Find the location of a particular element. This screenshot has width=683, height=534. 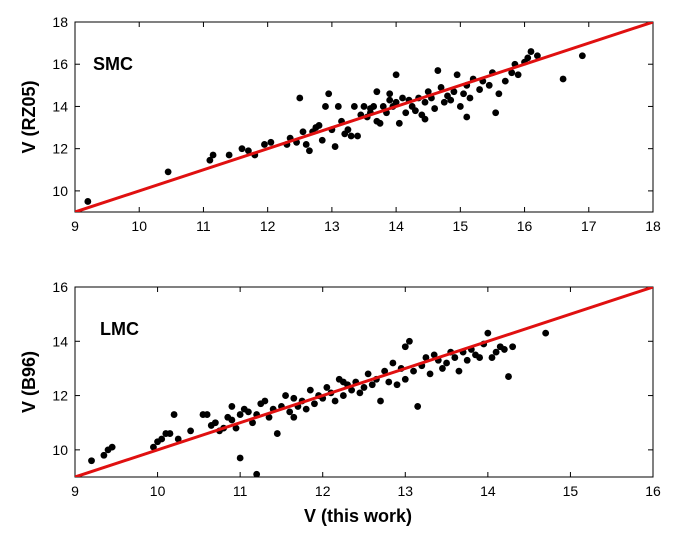

smc-panel-label: SMC is located at coordinates (113, 64).